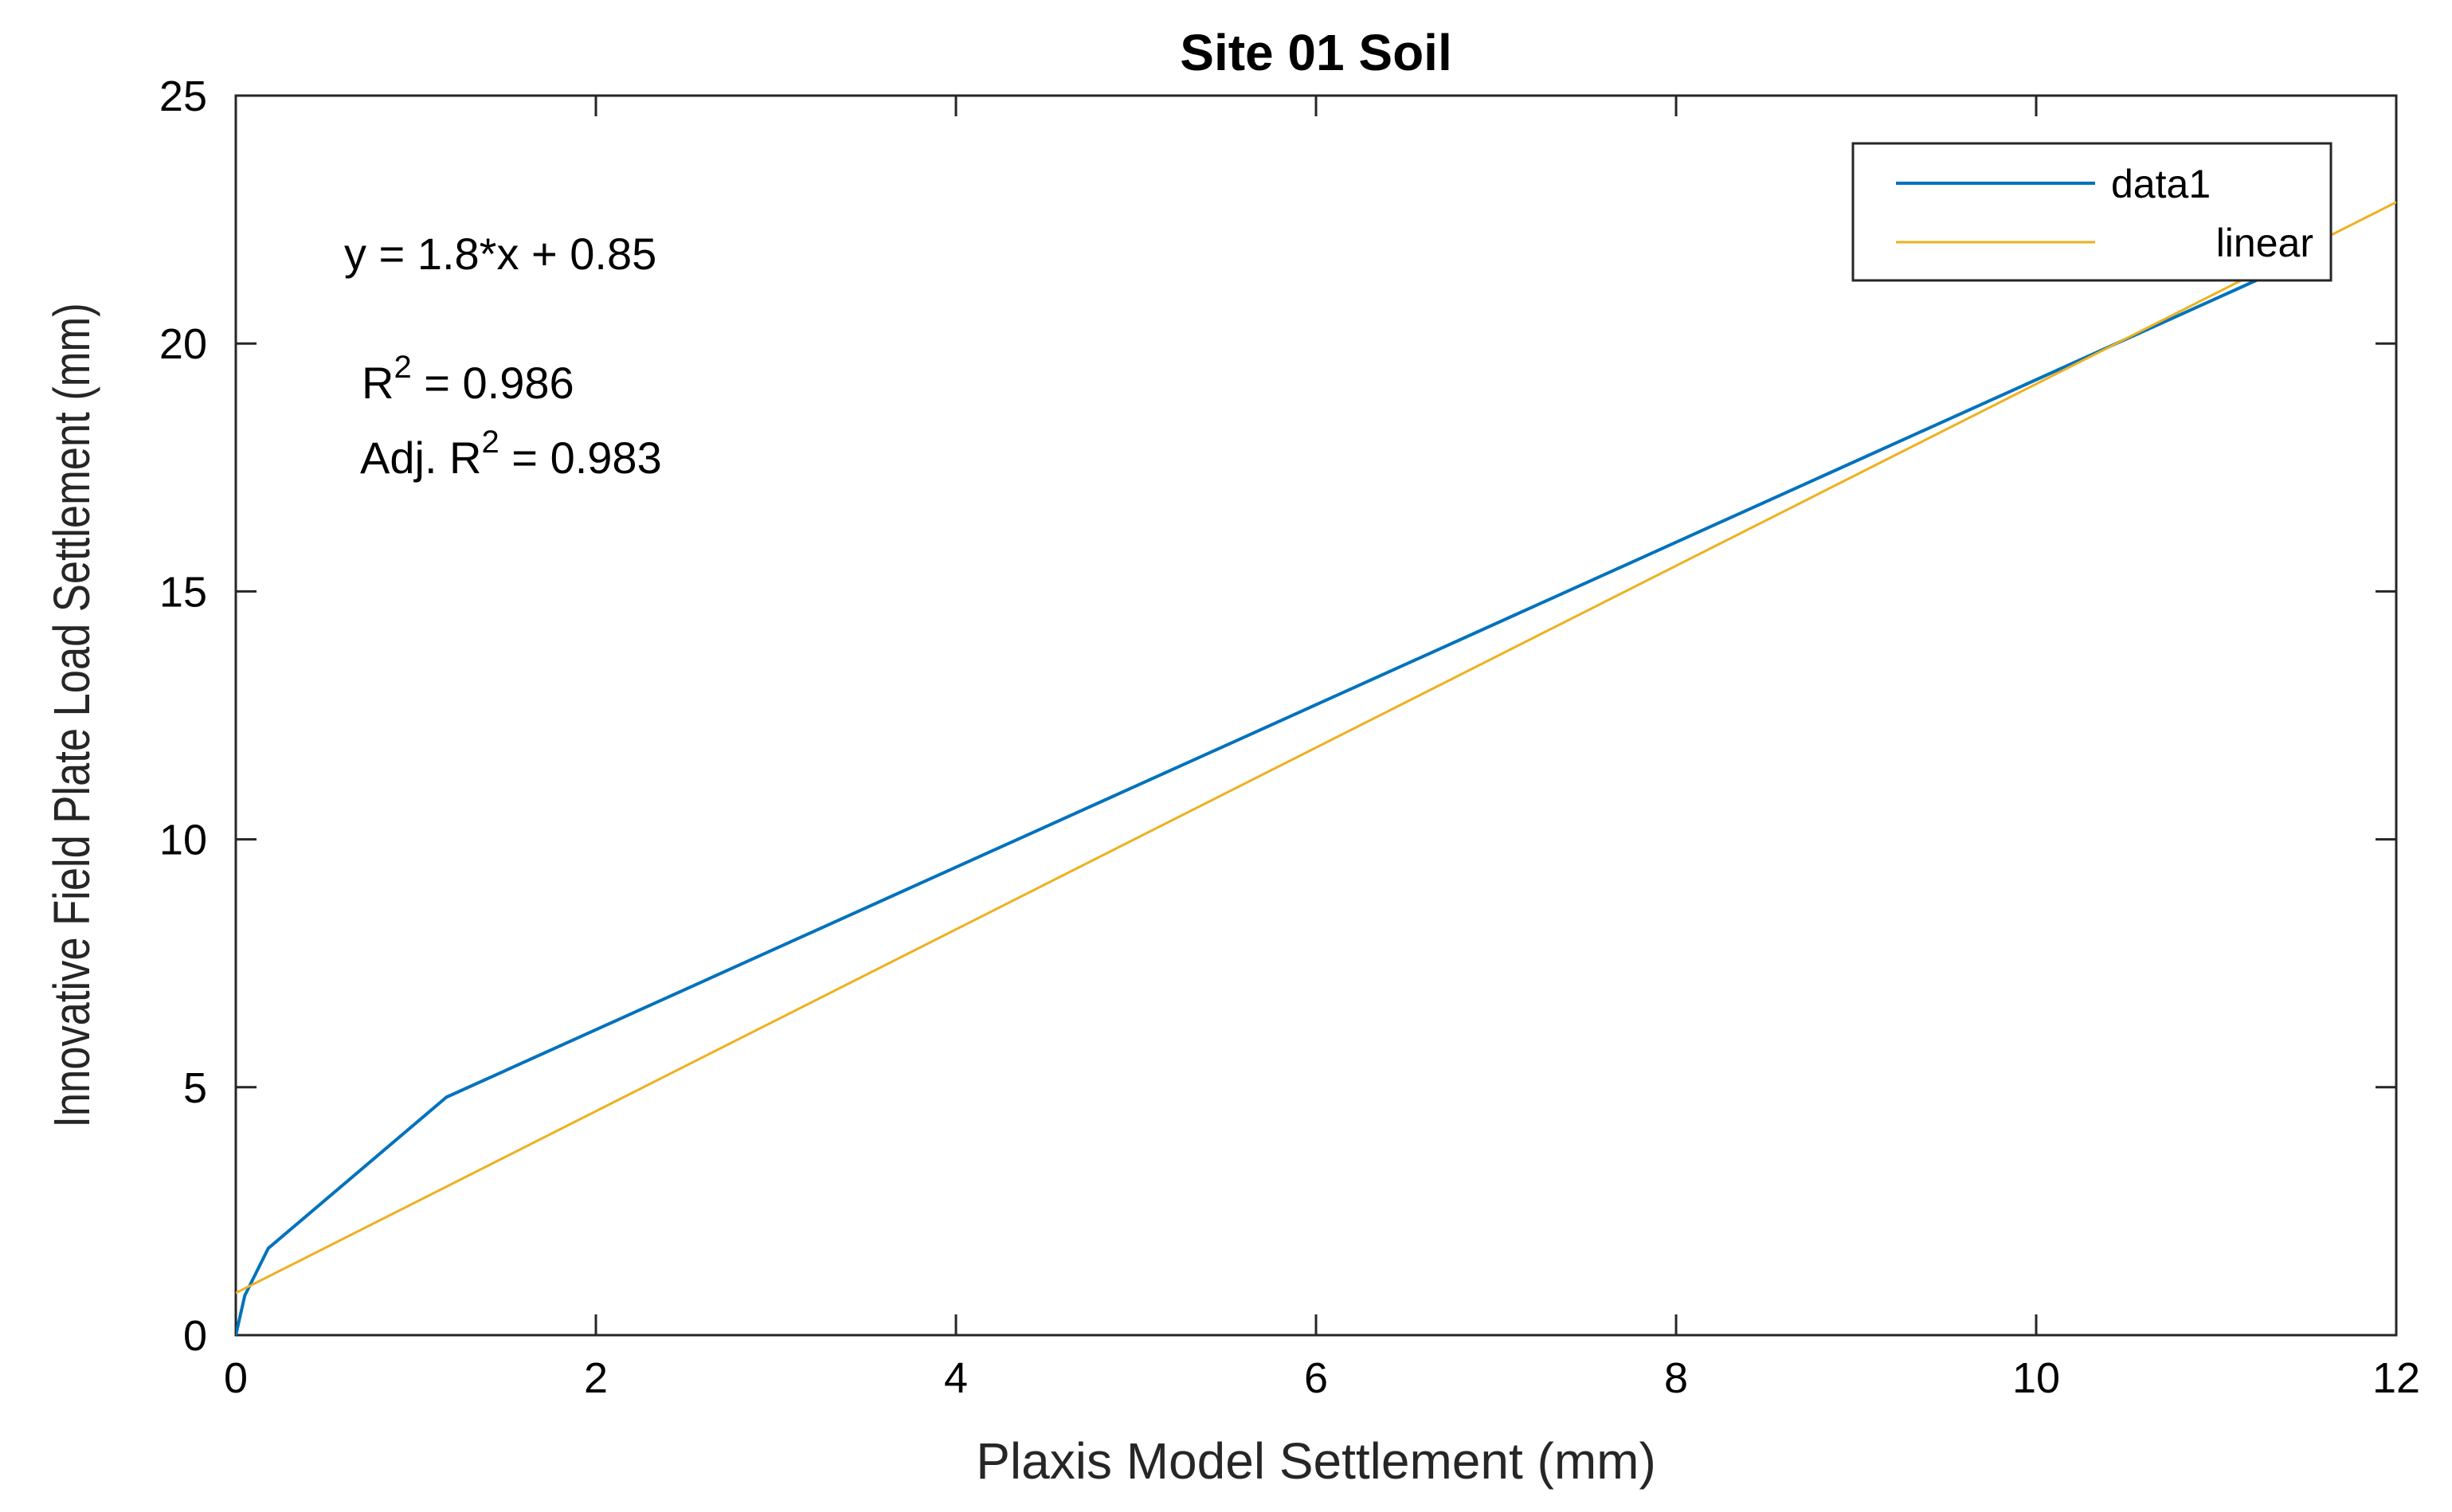 This screenshot has width=2452, height=1512. What do you see at coordinates (956, 1378) in the screenshot?
I see `x-tick-label: 4` at bounding box center [956, 1378].